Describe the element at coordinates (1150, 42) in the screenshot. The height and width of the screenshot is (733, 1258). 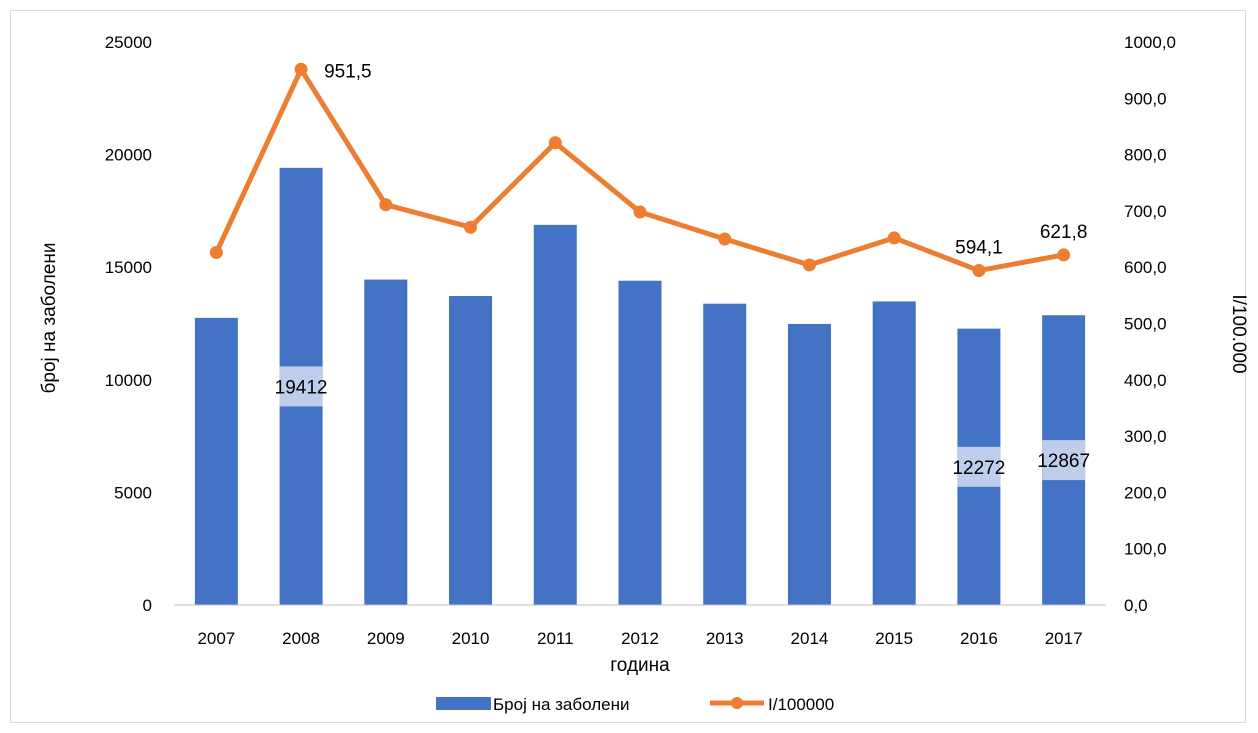
I see `y-right-tick-label: 1000,0` at that location.